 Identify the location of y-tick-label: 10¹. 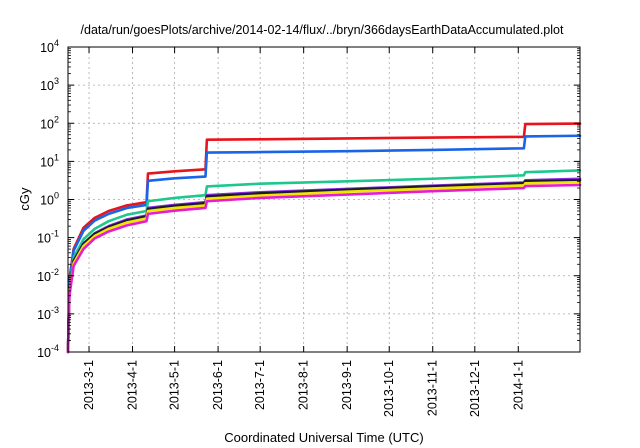
(49, 160).